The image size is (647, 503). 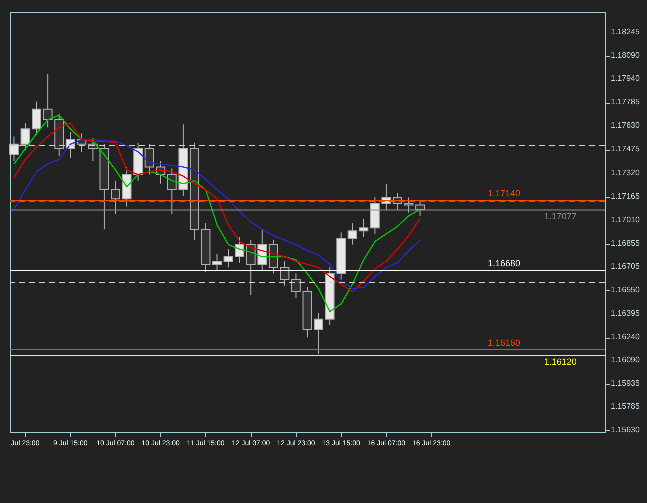 I want to click on y-tick-label: 1.16395, so click(x=625, y=313).